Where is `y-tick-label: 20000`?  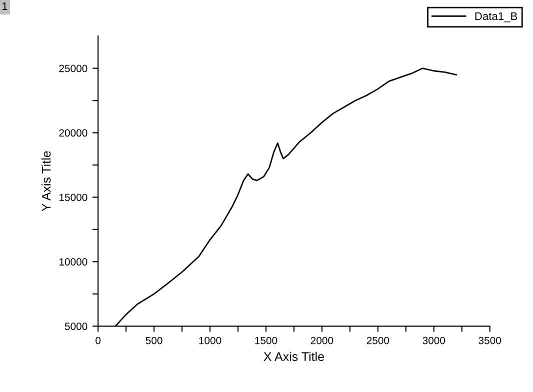 y-tick-label: 20000 is located at coordinates (73, 133).